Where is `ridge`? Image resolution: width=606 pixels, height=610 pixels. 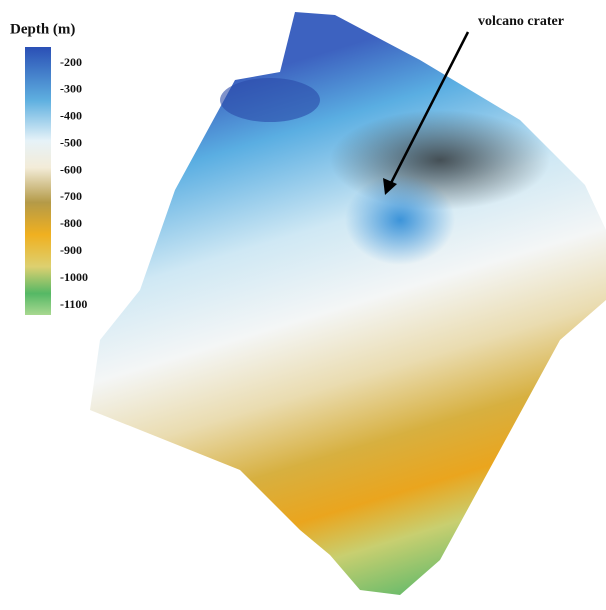 ridge is located at coordinates (270, 100).